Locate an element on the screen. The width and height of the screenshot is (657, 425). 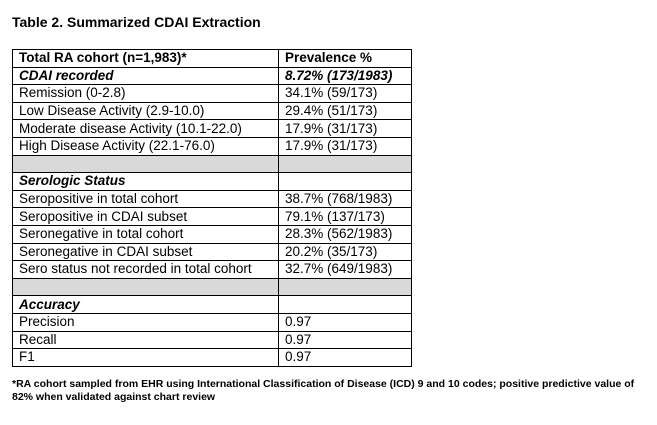
section-row-accuracy: Accuracy is located at coordinates (212, 304).